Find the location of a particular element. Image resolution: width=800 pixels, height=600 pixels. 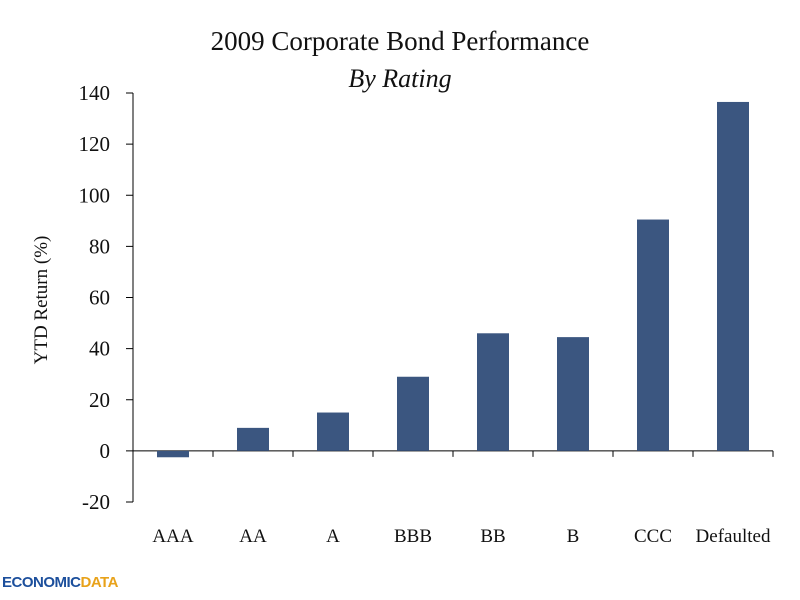

y-tick-label: 100 is located at coordinates (95, 195).